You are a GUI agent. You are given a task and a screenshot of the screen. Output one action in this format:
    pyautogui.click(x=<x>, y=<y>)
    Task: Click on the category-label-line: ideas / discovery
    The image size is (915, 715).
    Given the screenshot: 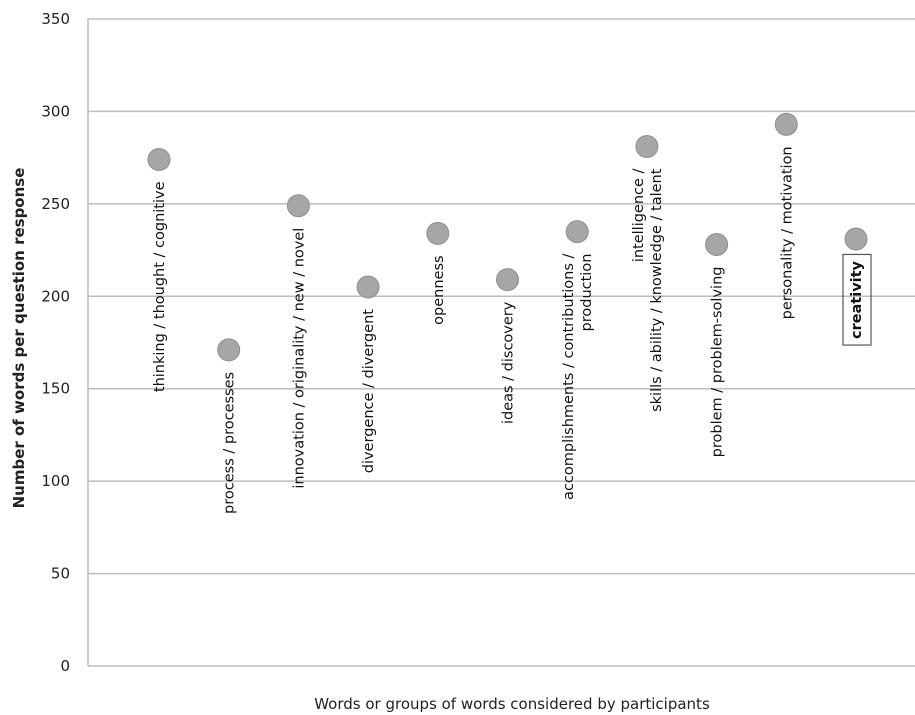 What is the action you would take?
    pyautogui.click(x=509, y=362)
    